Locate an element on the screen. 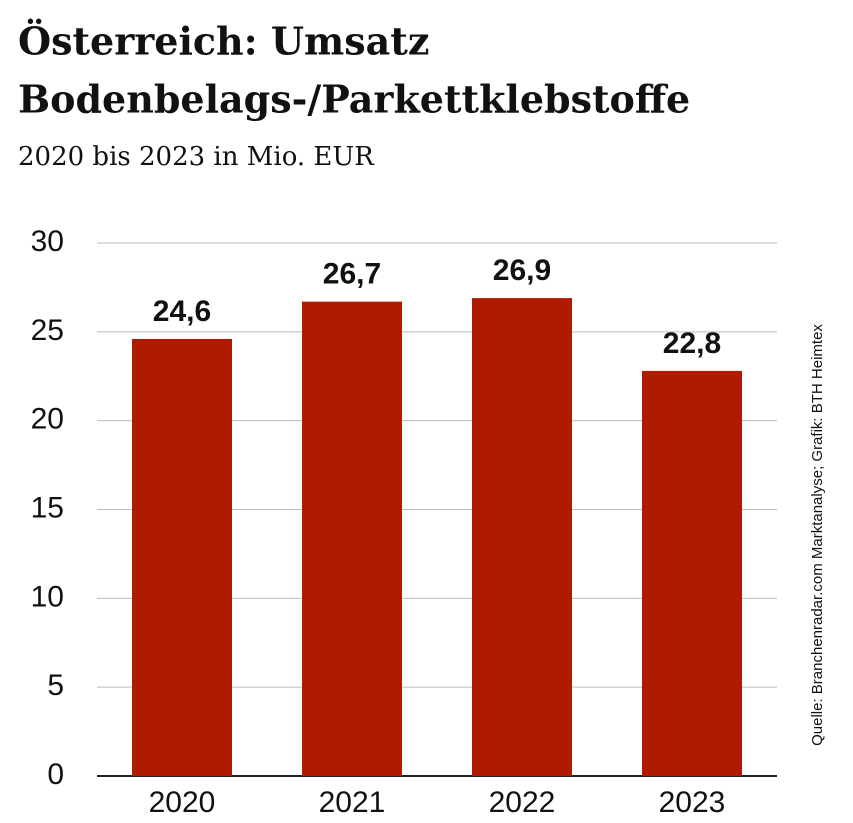 This screenshot has width=853, height=823. y-tick-label: 25 is located at coordinates (47, 330).